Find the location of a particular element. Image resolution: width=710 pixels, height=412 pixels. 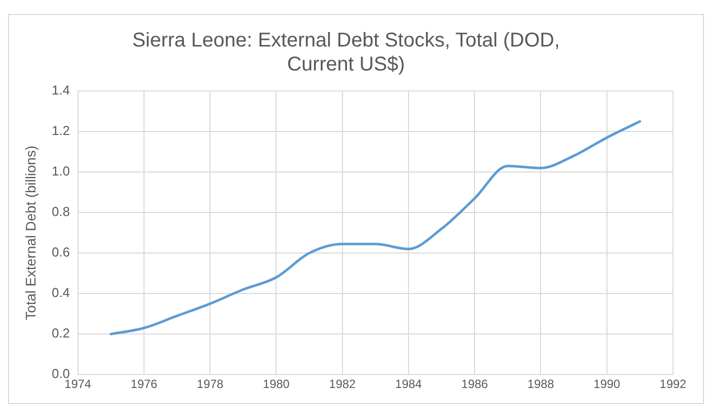

y-tick-label: 1.4 is located at coordinates (61, 90).